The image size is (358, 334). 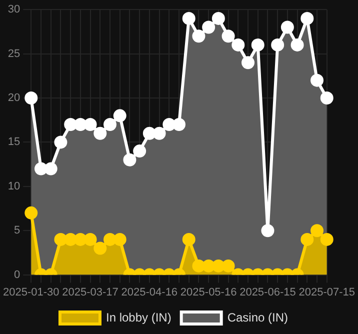 What do you see at coordinates (14, 142) in the screenshot?
I see `y-tick-label: 15` at bounding box center [14, 142].